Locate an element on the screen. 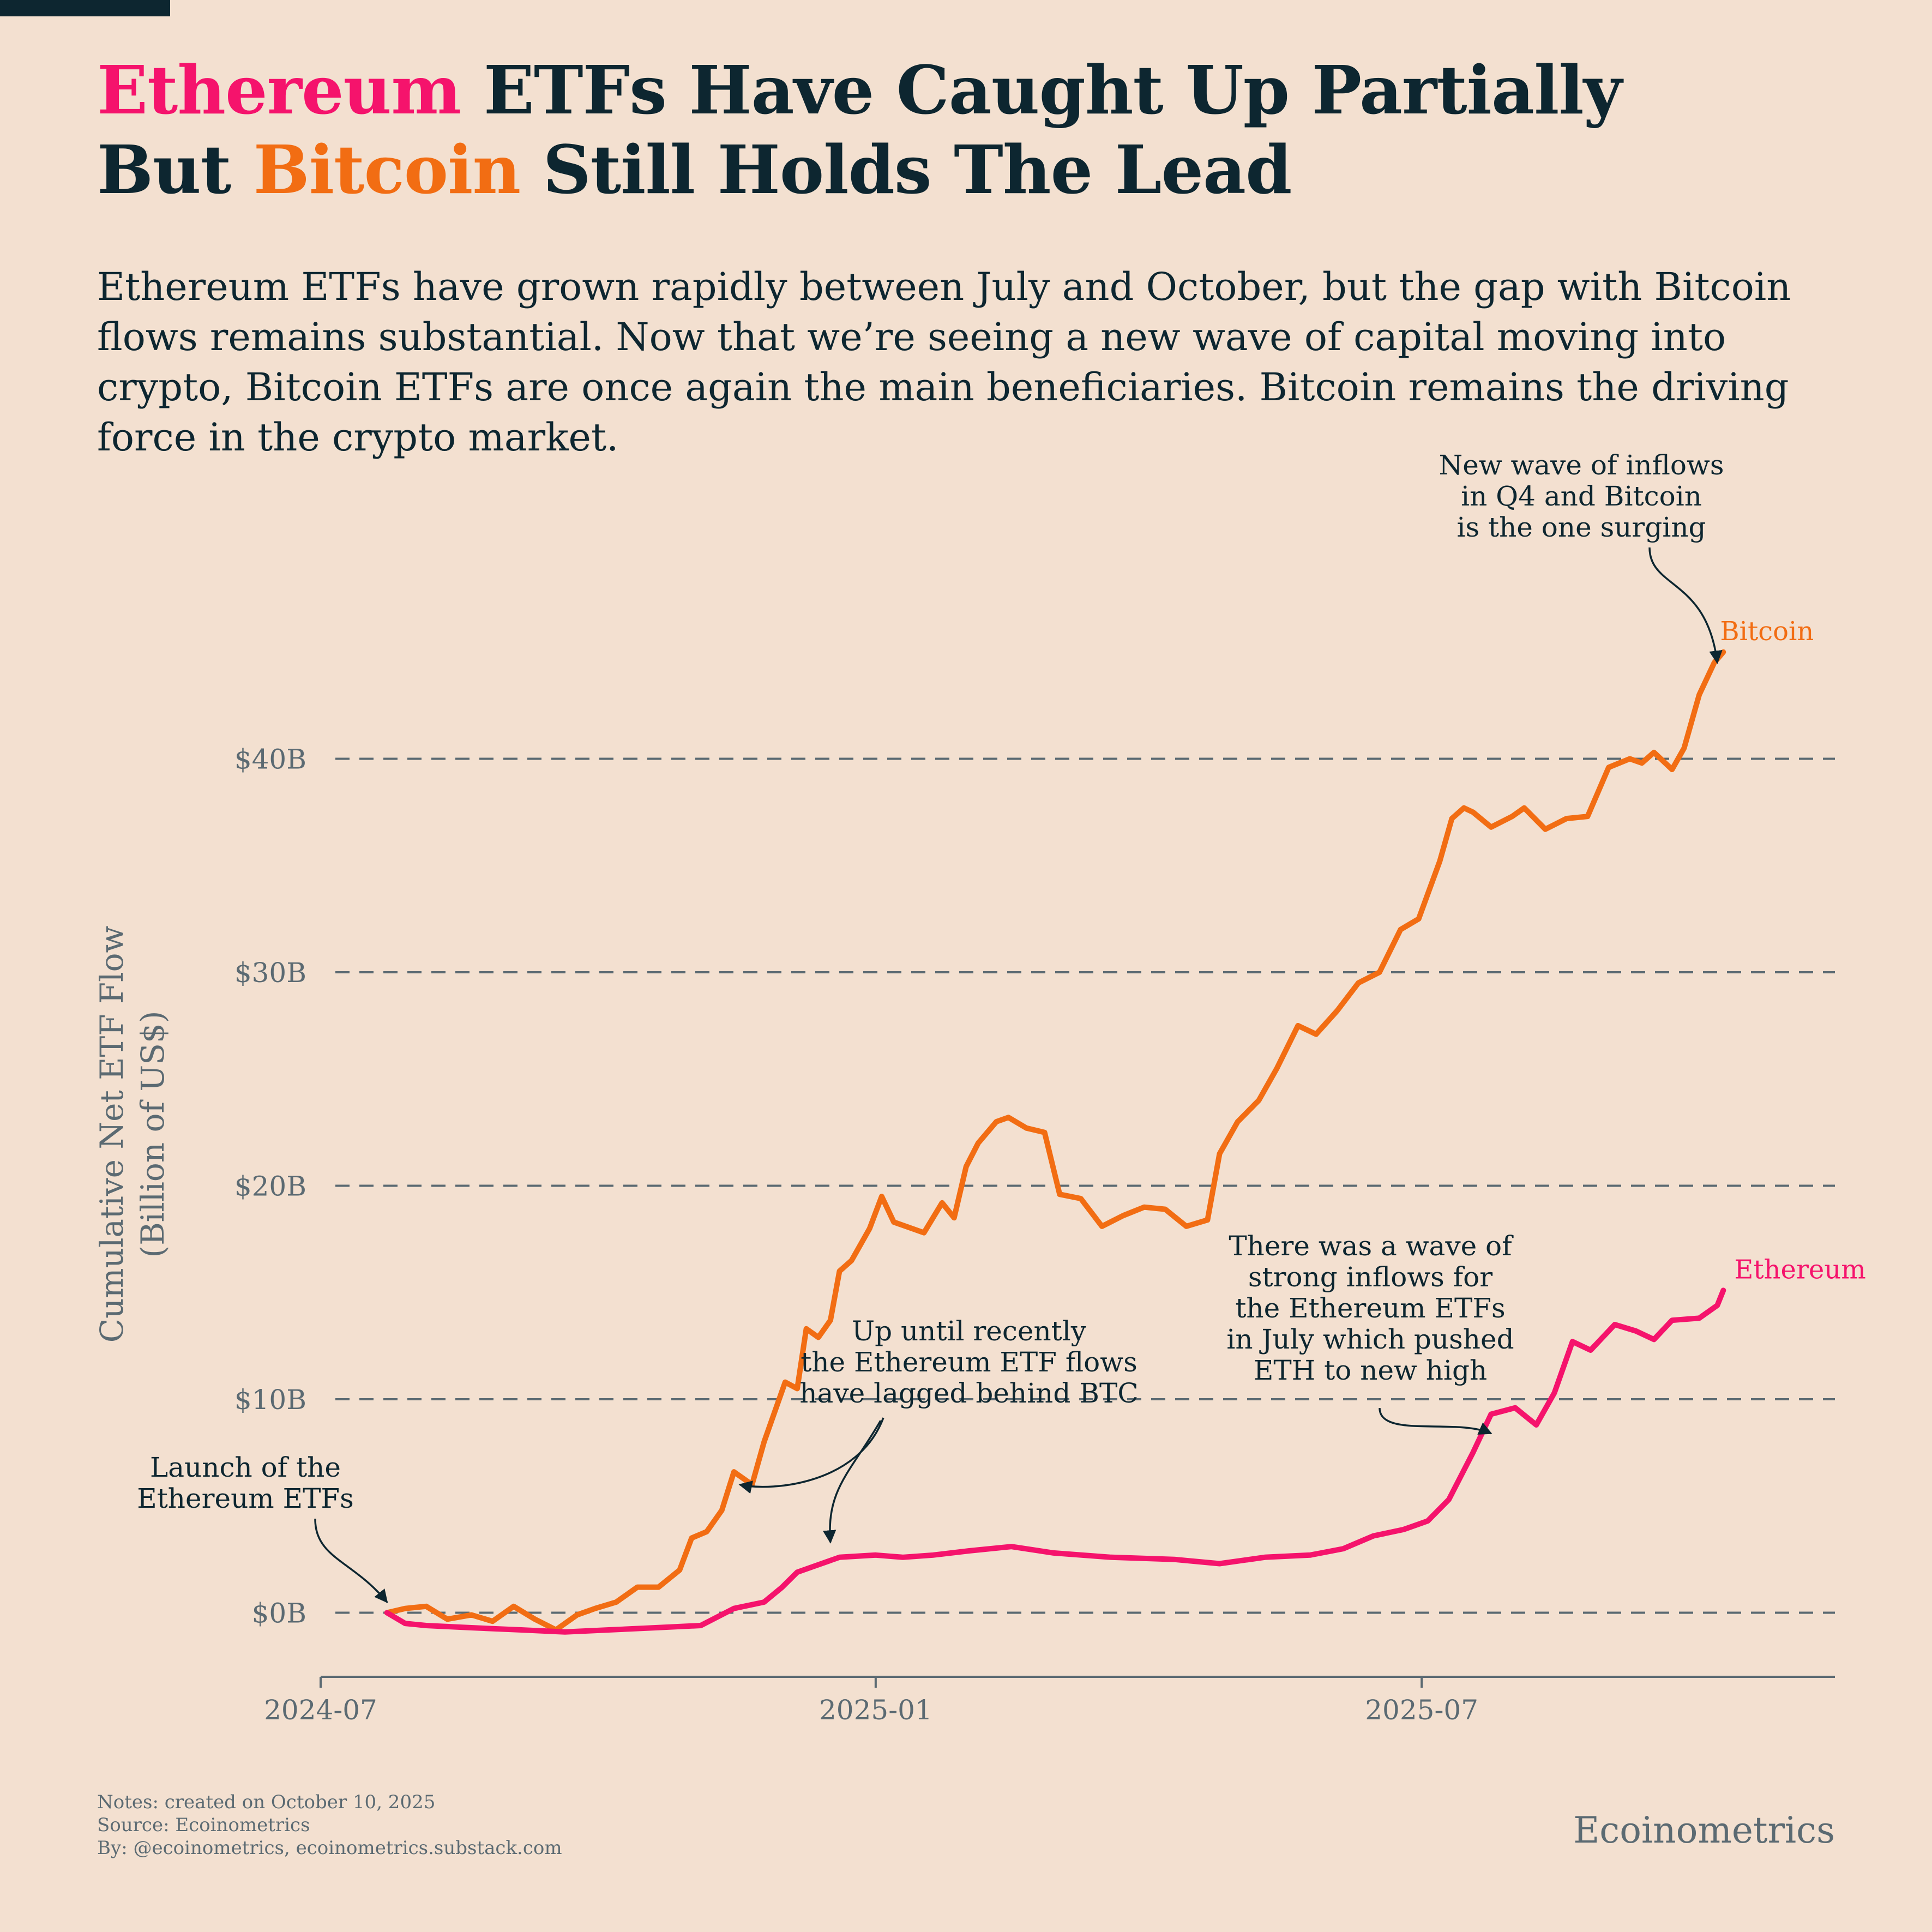 The width and height of the screenshot is (1932, 1932). annotation-text: strong inflows for is located at coordinates (1370, 1277).